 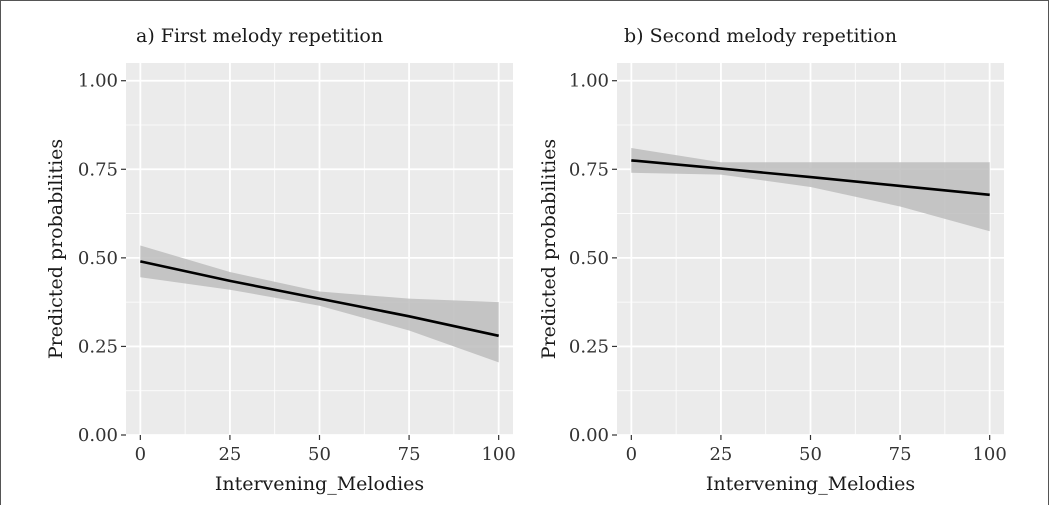 I want to click on panel-title: b) Second melody repetition, so click(x=760, y=36).